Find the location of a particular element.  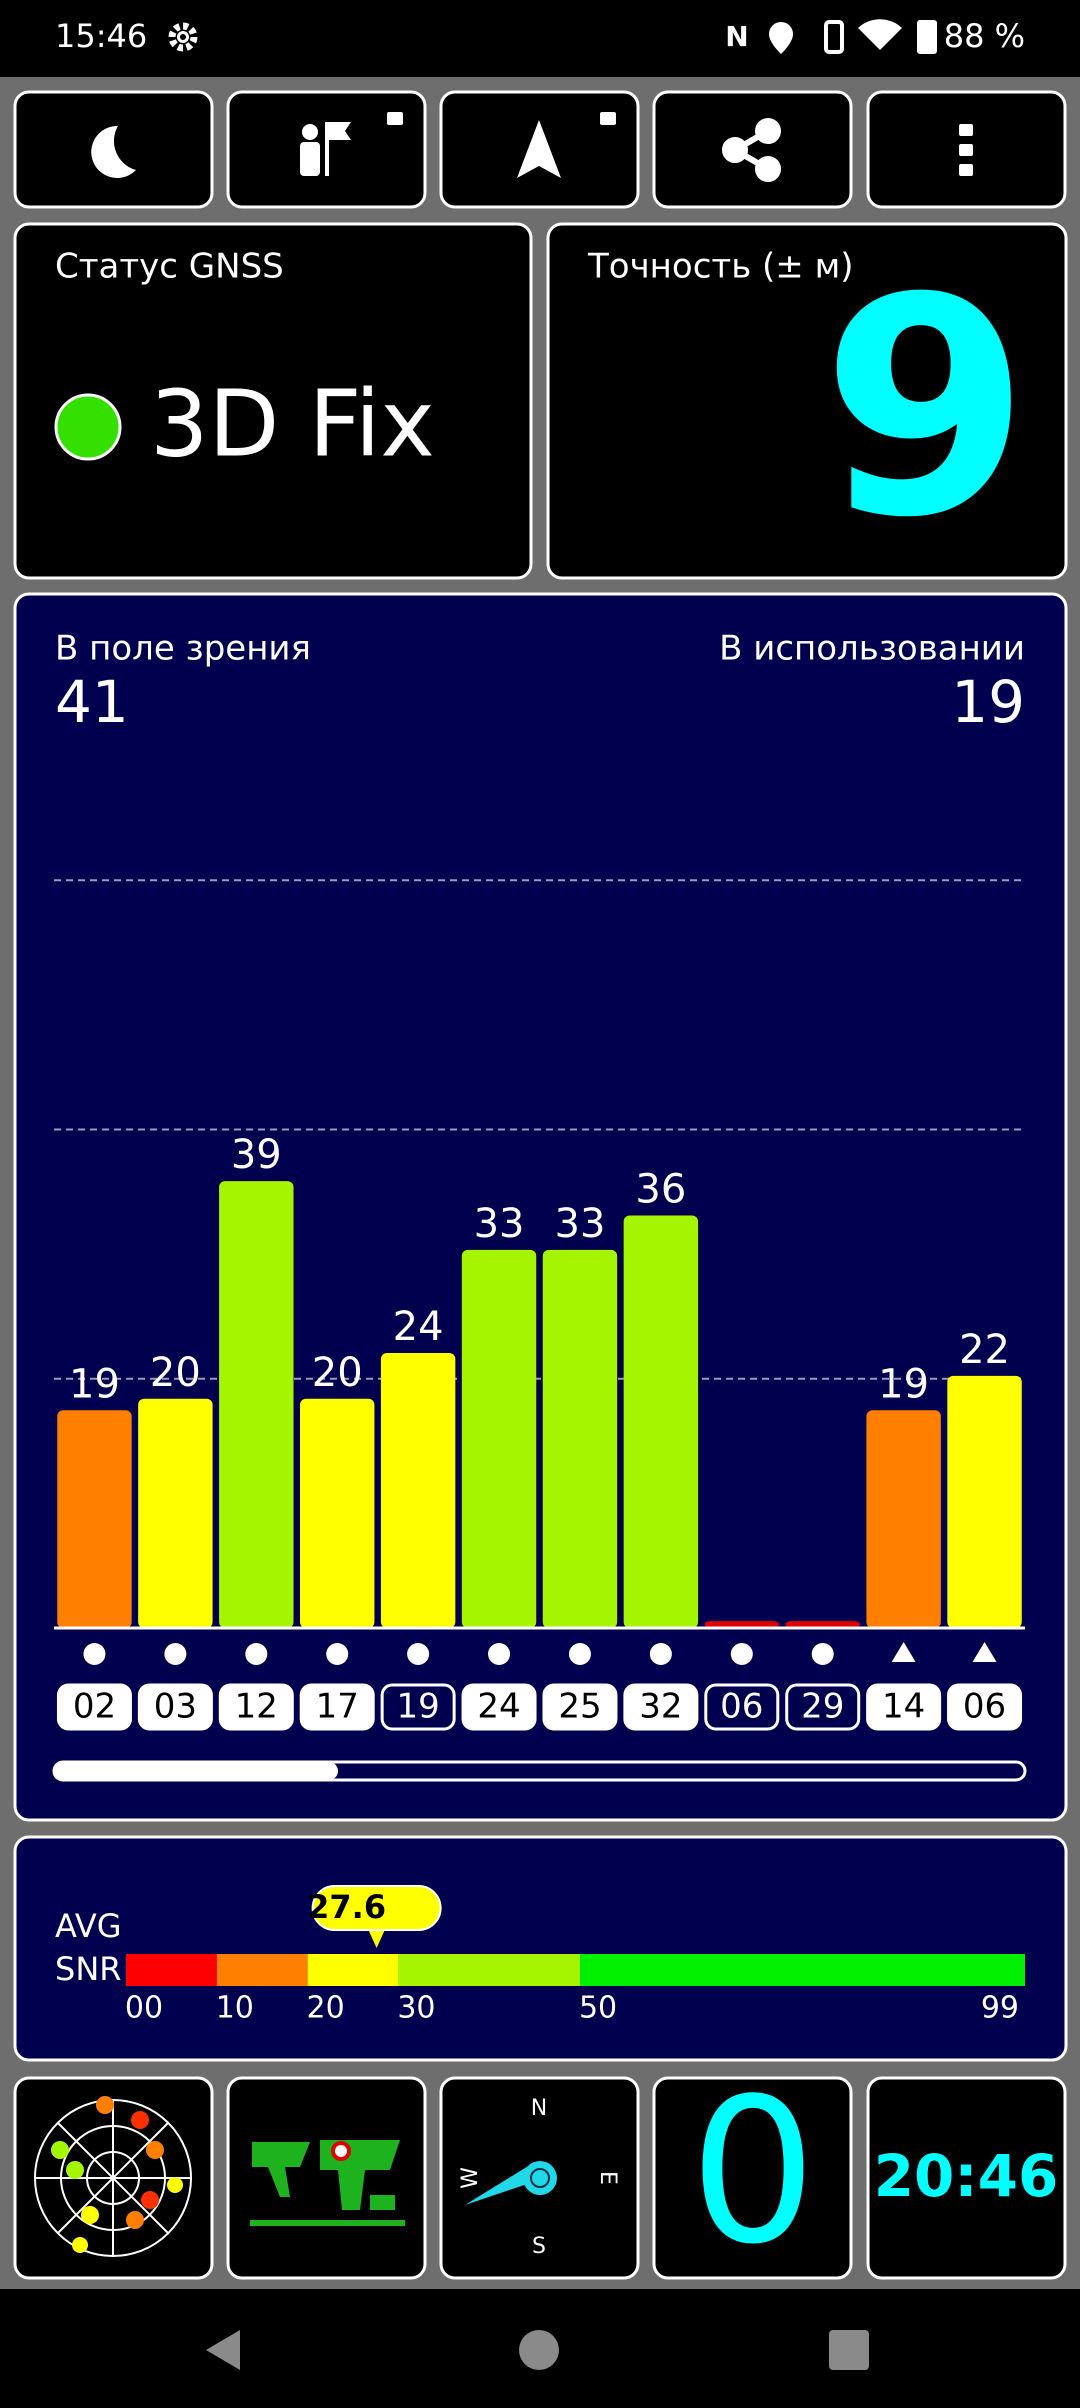

recents-button is located at coordinates (849, 2350).